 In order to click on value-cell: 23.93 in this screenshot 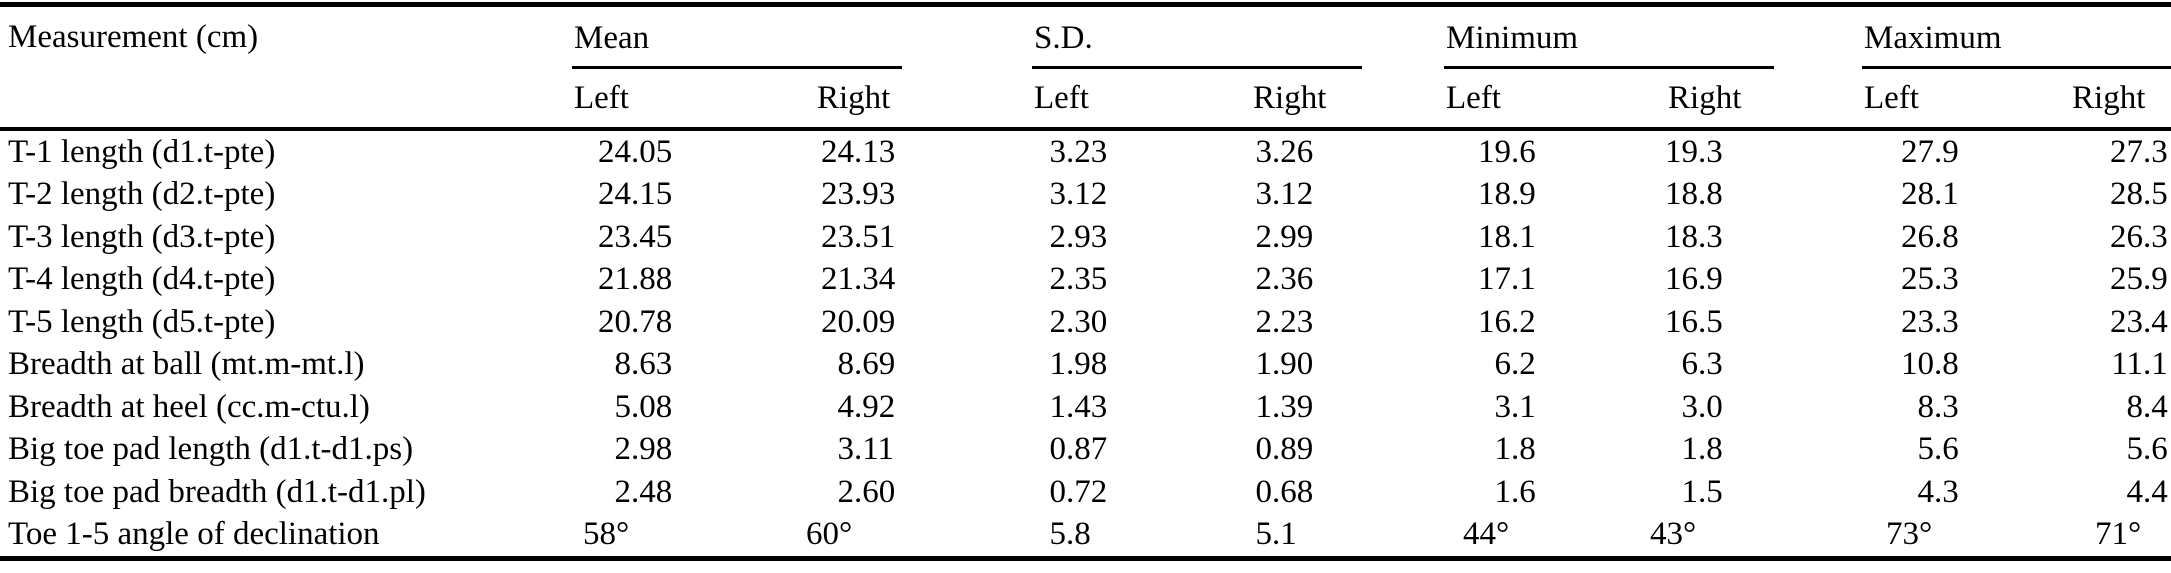, I will do `click(858, 194)`.